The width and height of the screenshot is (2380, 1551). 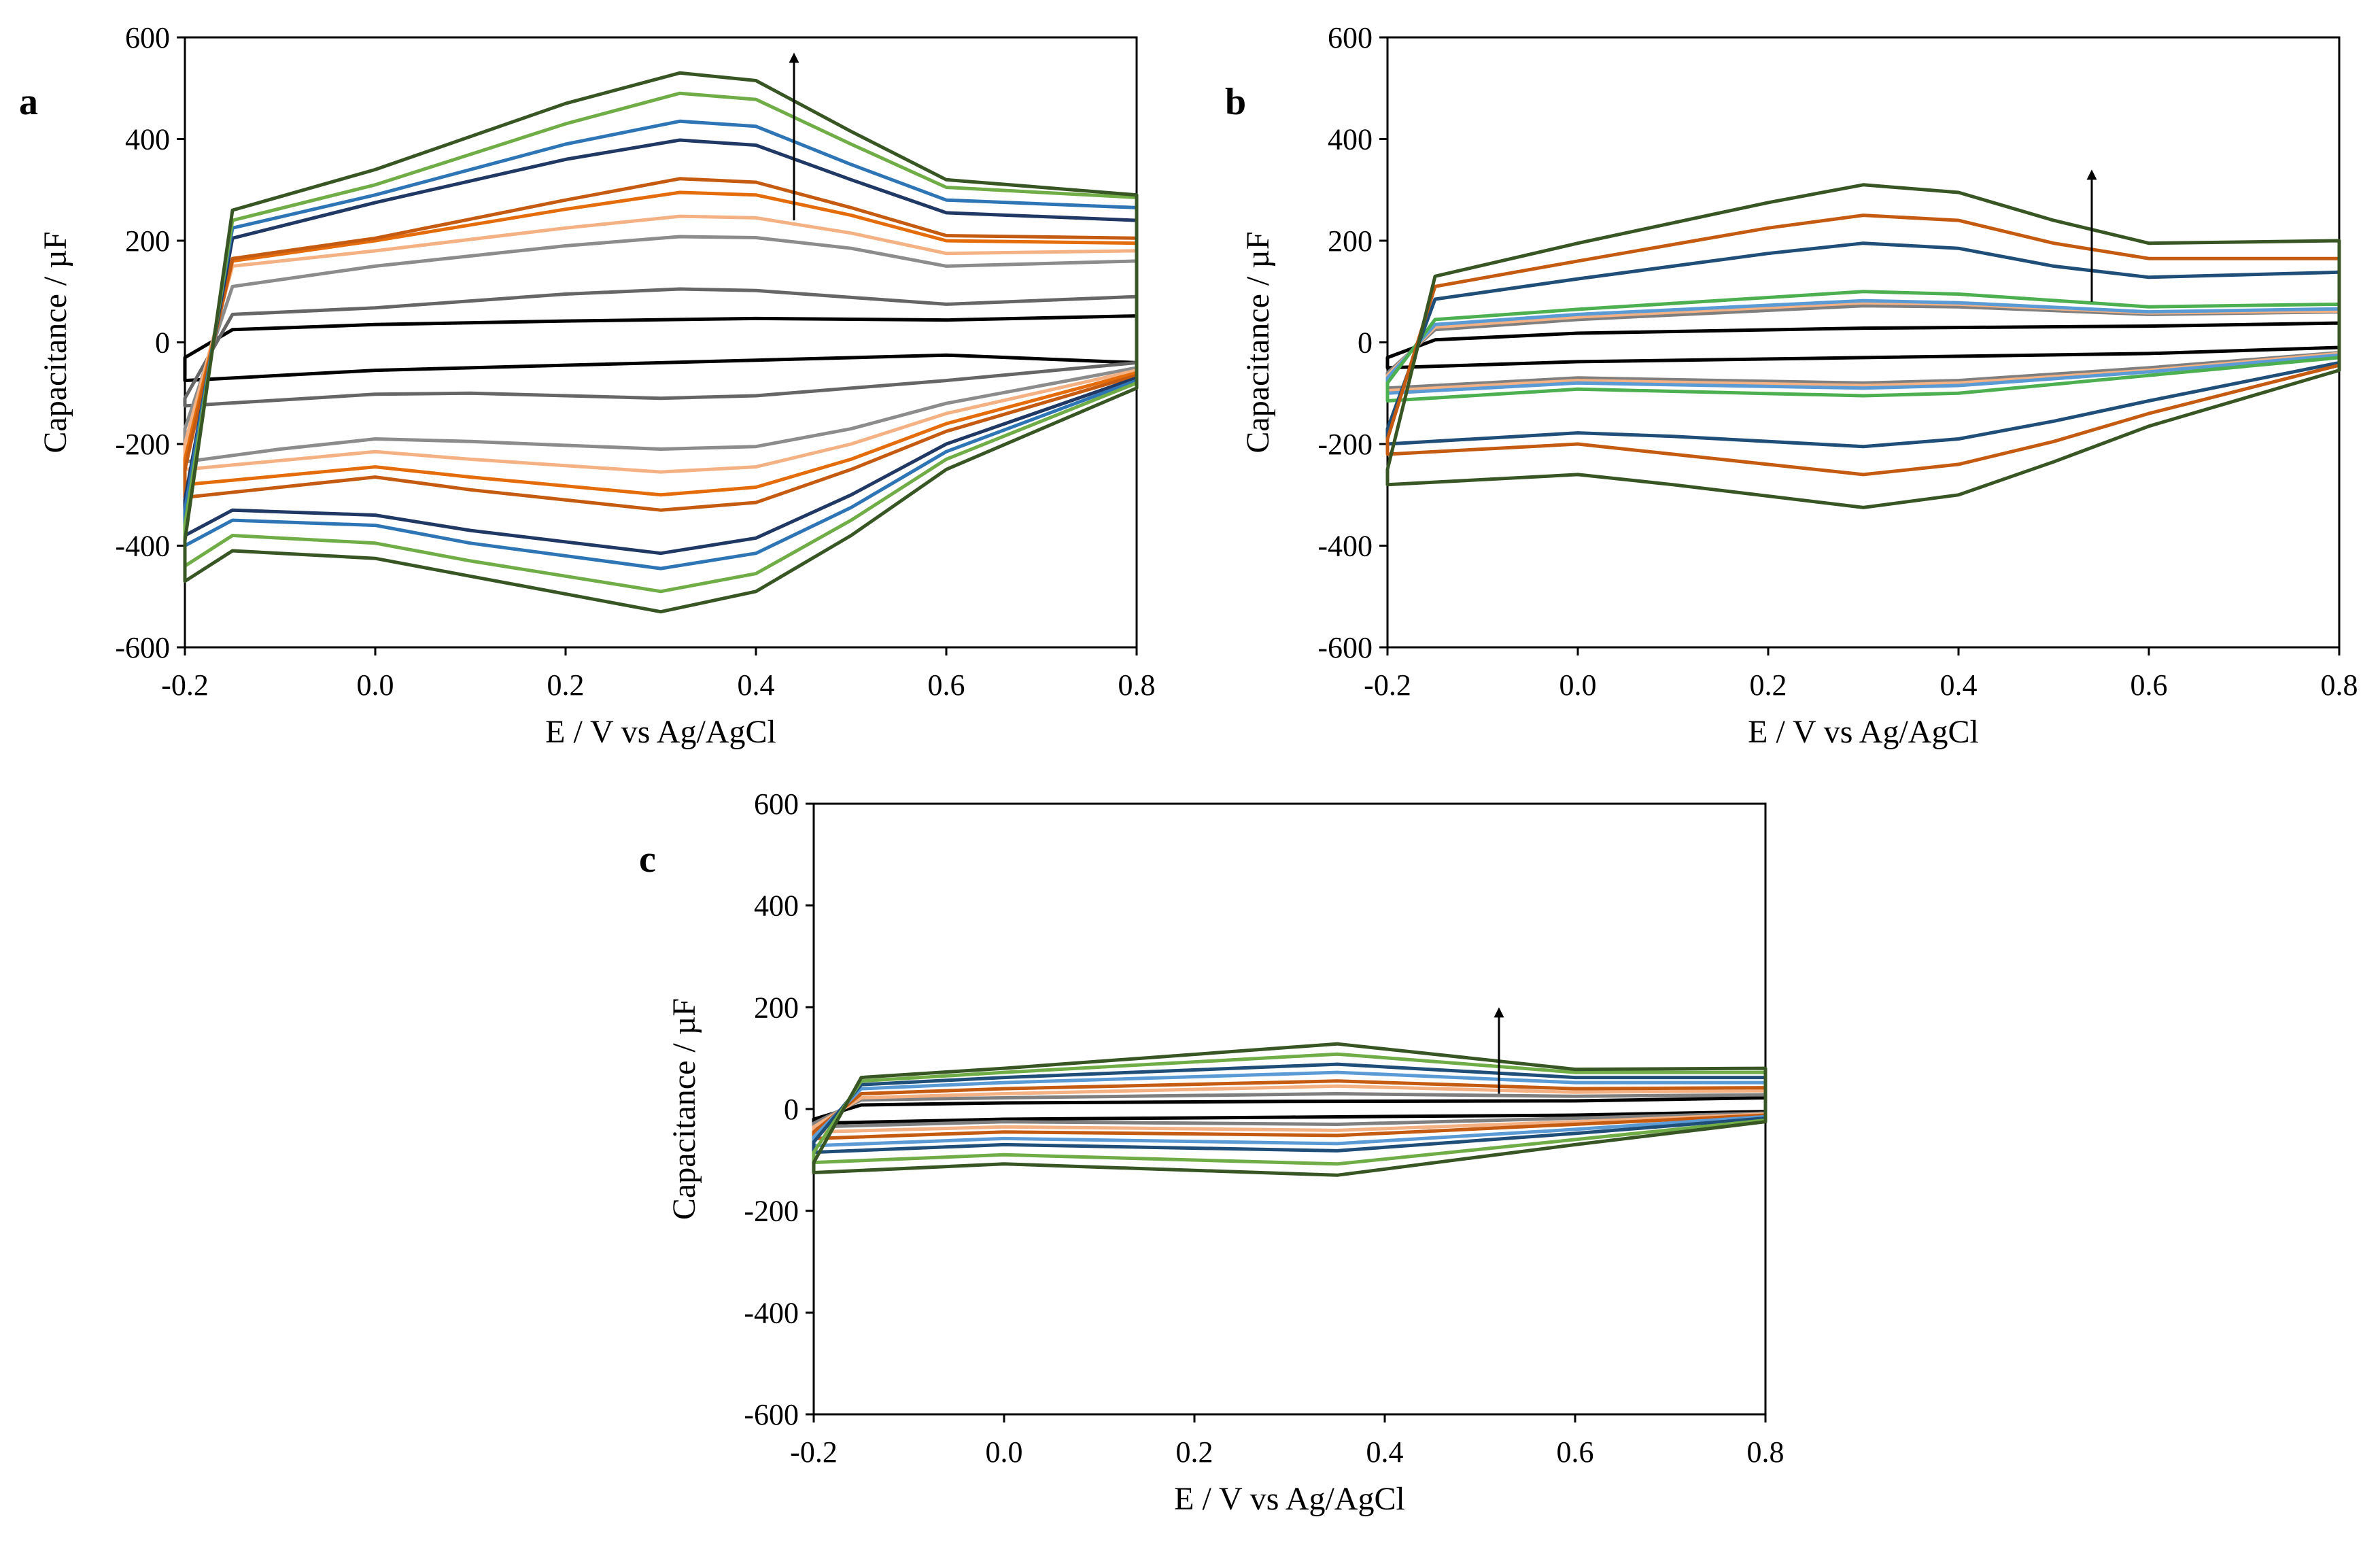 I want to click on panel-label: c, so click(x=647, y=859).